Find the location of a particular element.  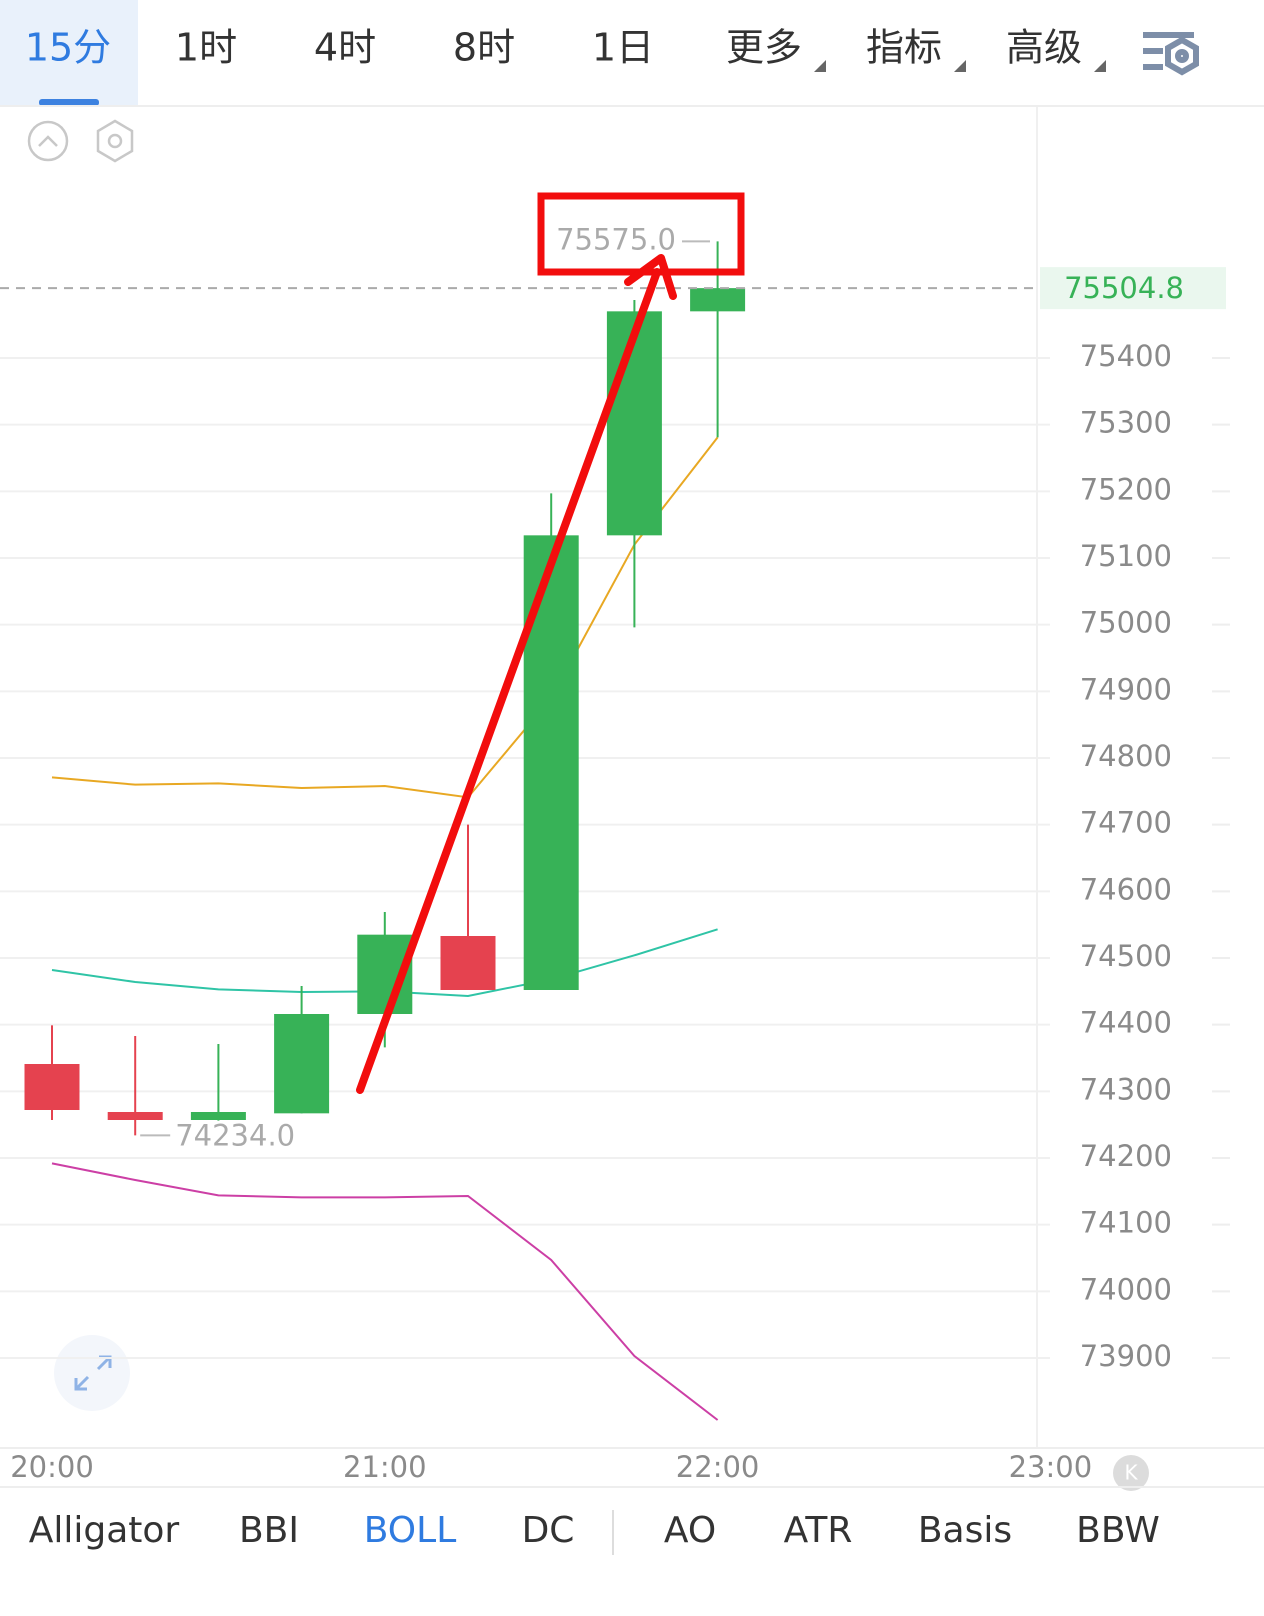

selected-tab-bg is located at coordinates (69, 52).